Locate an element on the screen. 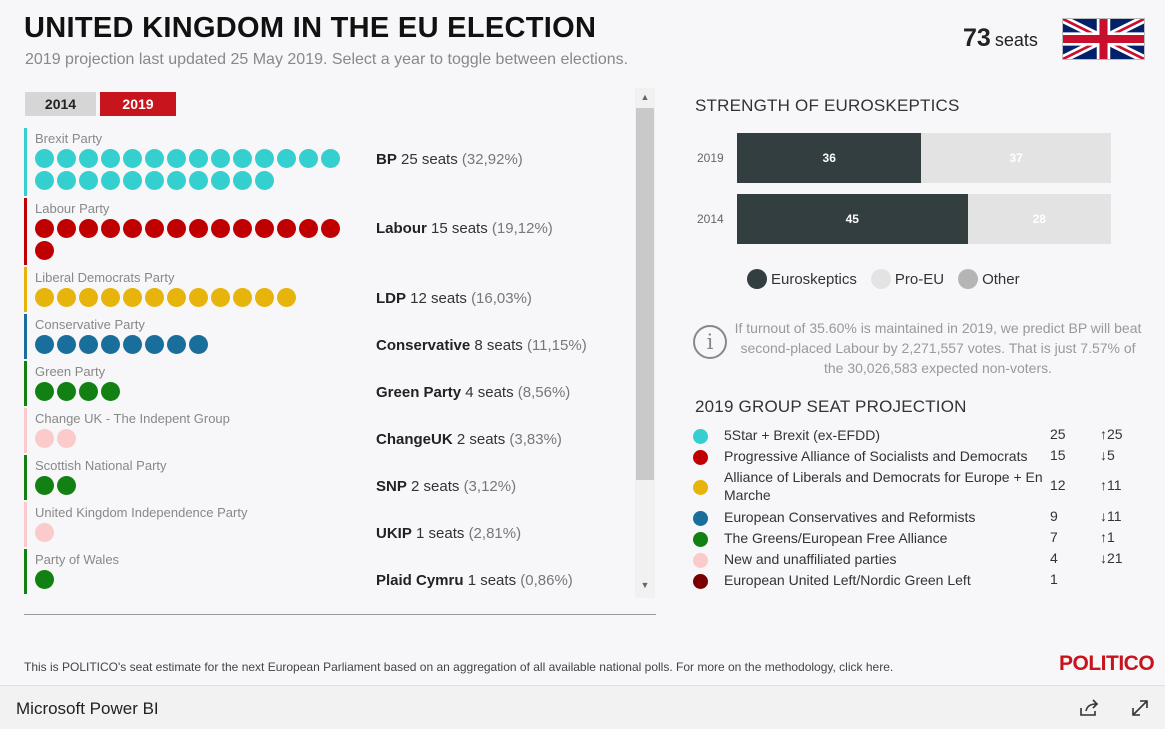 Image resolution: width=1165 pixels, height=729 pixels. party-abbr: LDP is located at coordinates (391, 298).